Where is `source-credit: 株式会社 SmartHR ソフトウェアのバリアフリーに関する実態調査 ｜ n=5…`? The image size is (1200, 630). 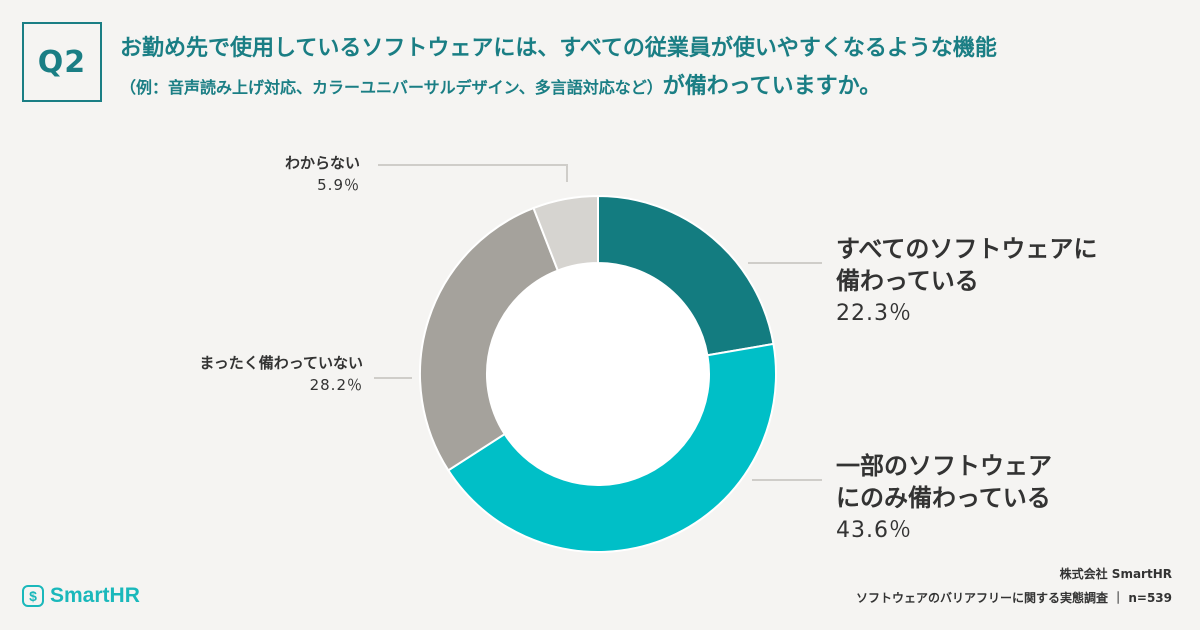
source-credit: 株式会社 SmartHR ソフトウェアのバリアフリーに関する実態調査 ｜ n=5… is located at coordinates (1014, 586).